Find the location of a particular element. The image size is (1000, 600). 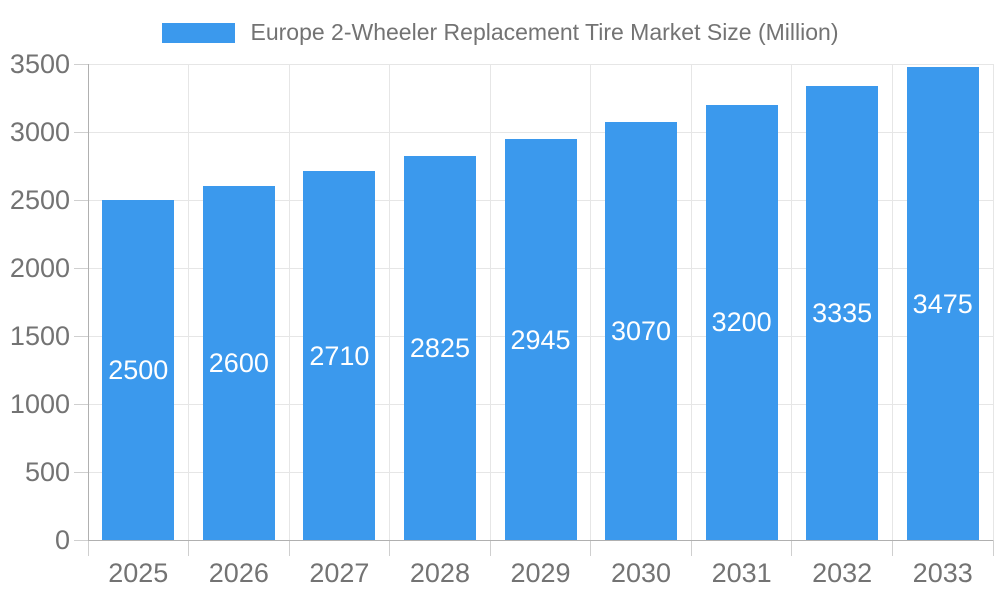

x-axis-label: 2033 is located at coordinates (942, 573).